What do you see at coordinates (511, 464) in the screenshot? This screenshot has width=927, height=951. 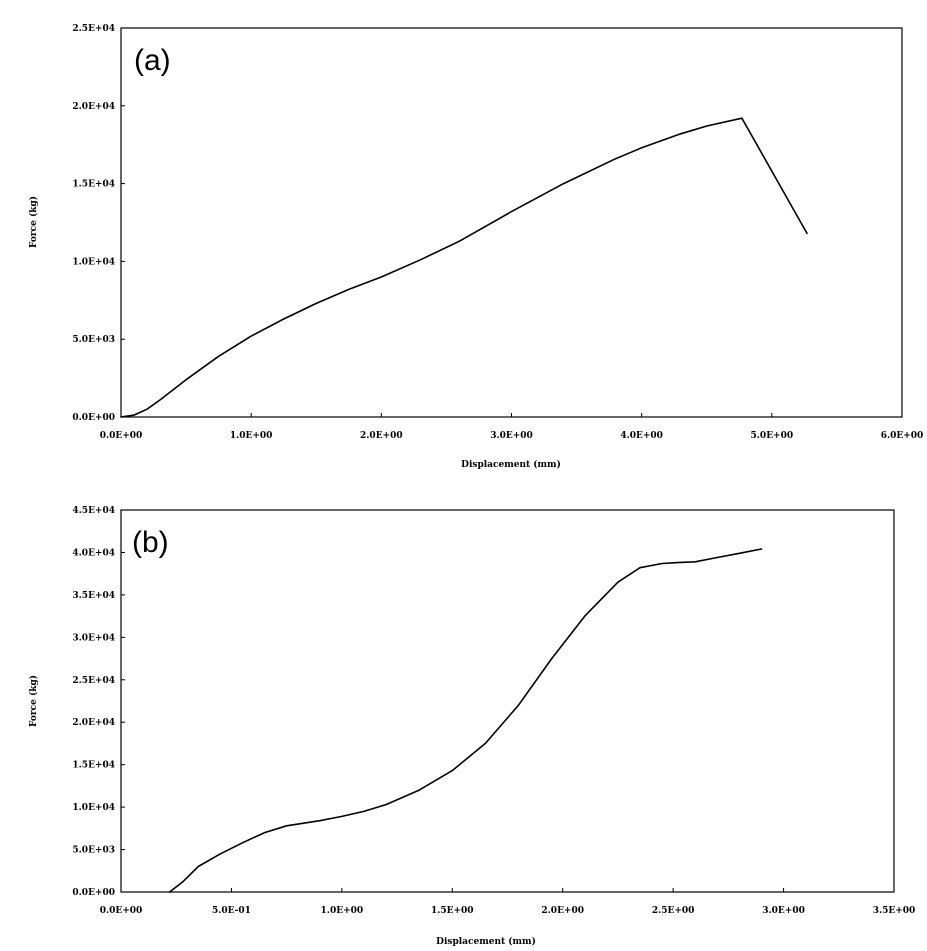 I see `x-axis-label-a: Displacement (mm)` at bounding box center [511, 464].